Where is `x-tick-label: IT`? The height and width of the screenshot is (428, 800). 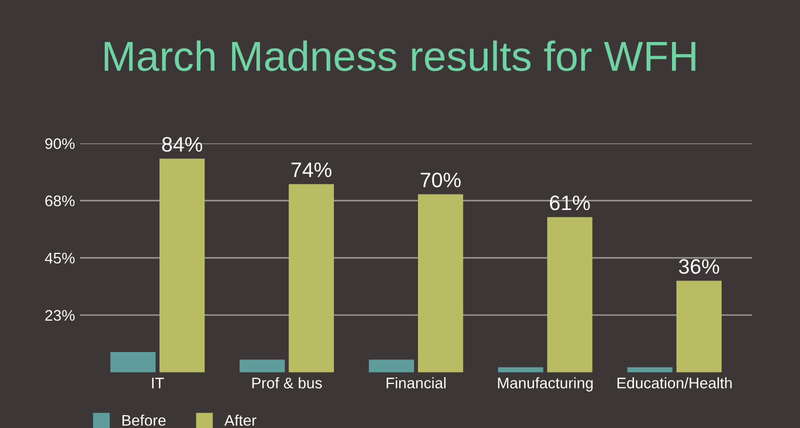 x-tick-label: IT is located at coordinates (158, 383).